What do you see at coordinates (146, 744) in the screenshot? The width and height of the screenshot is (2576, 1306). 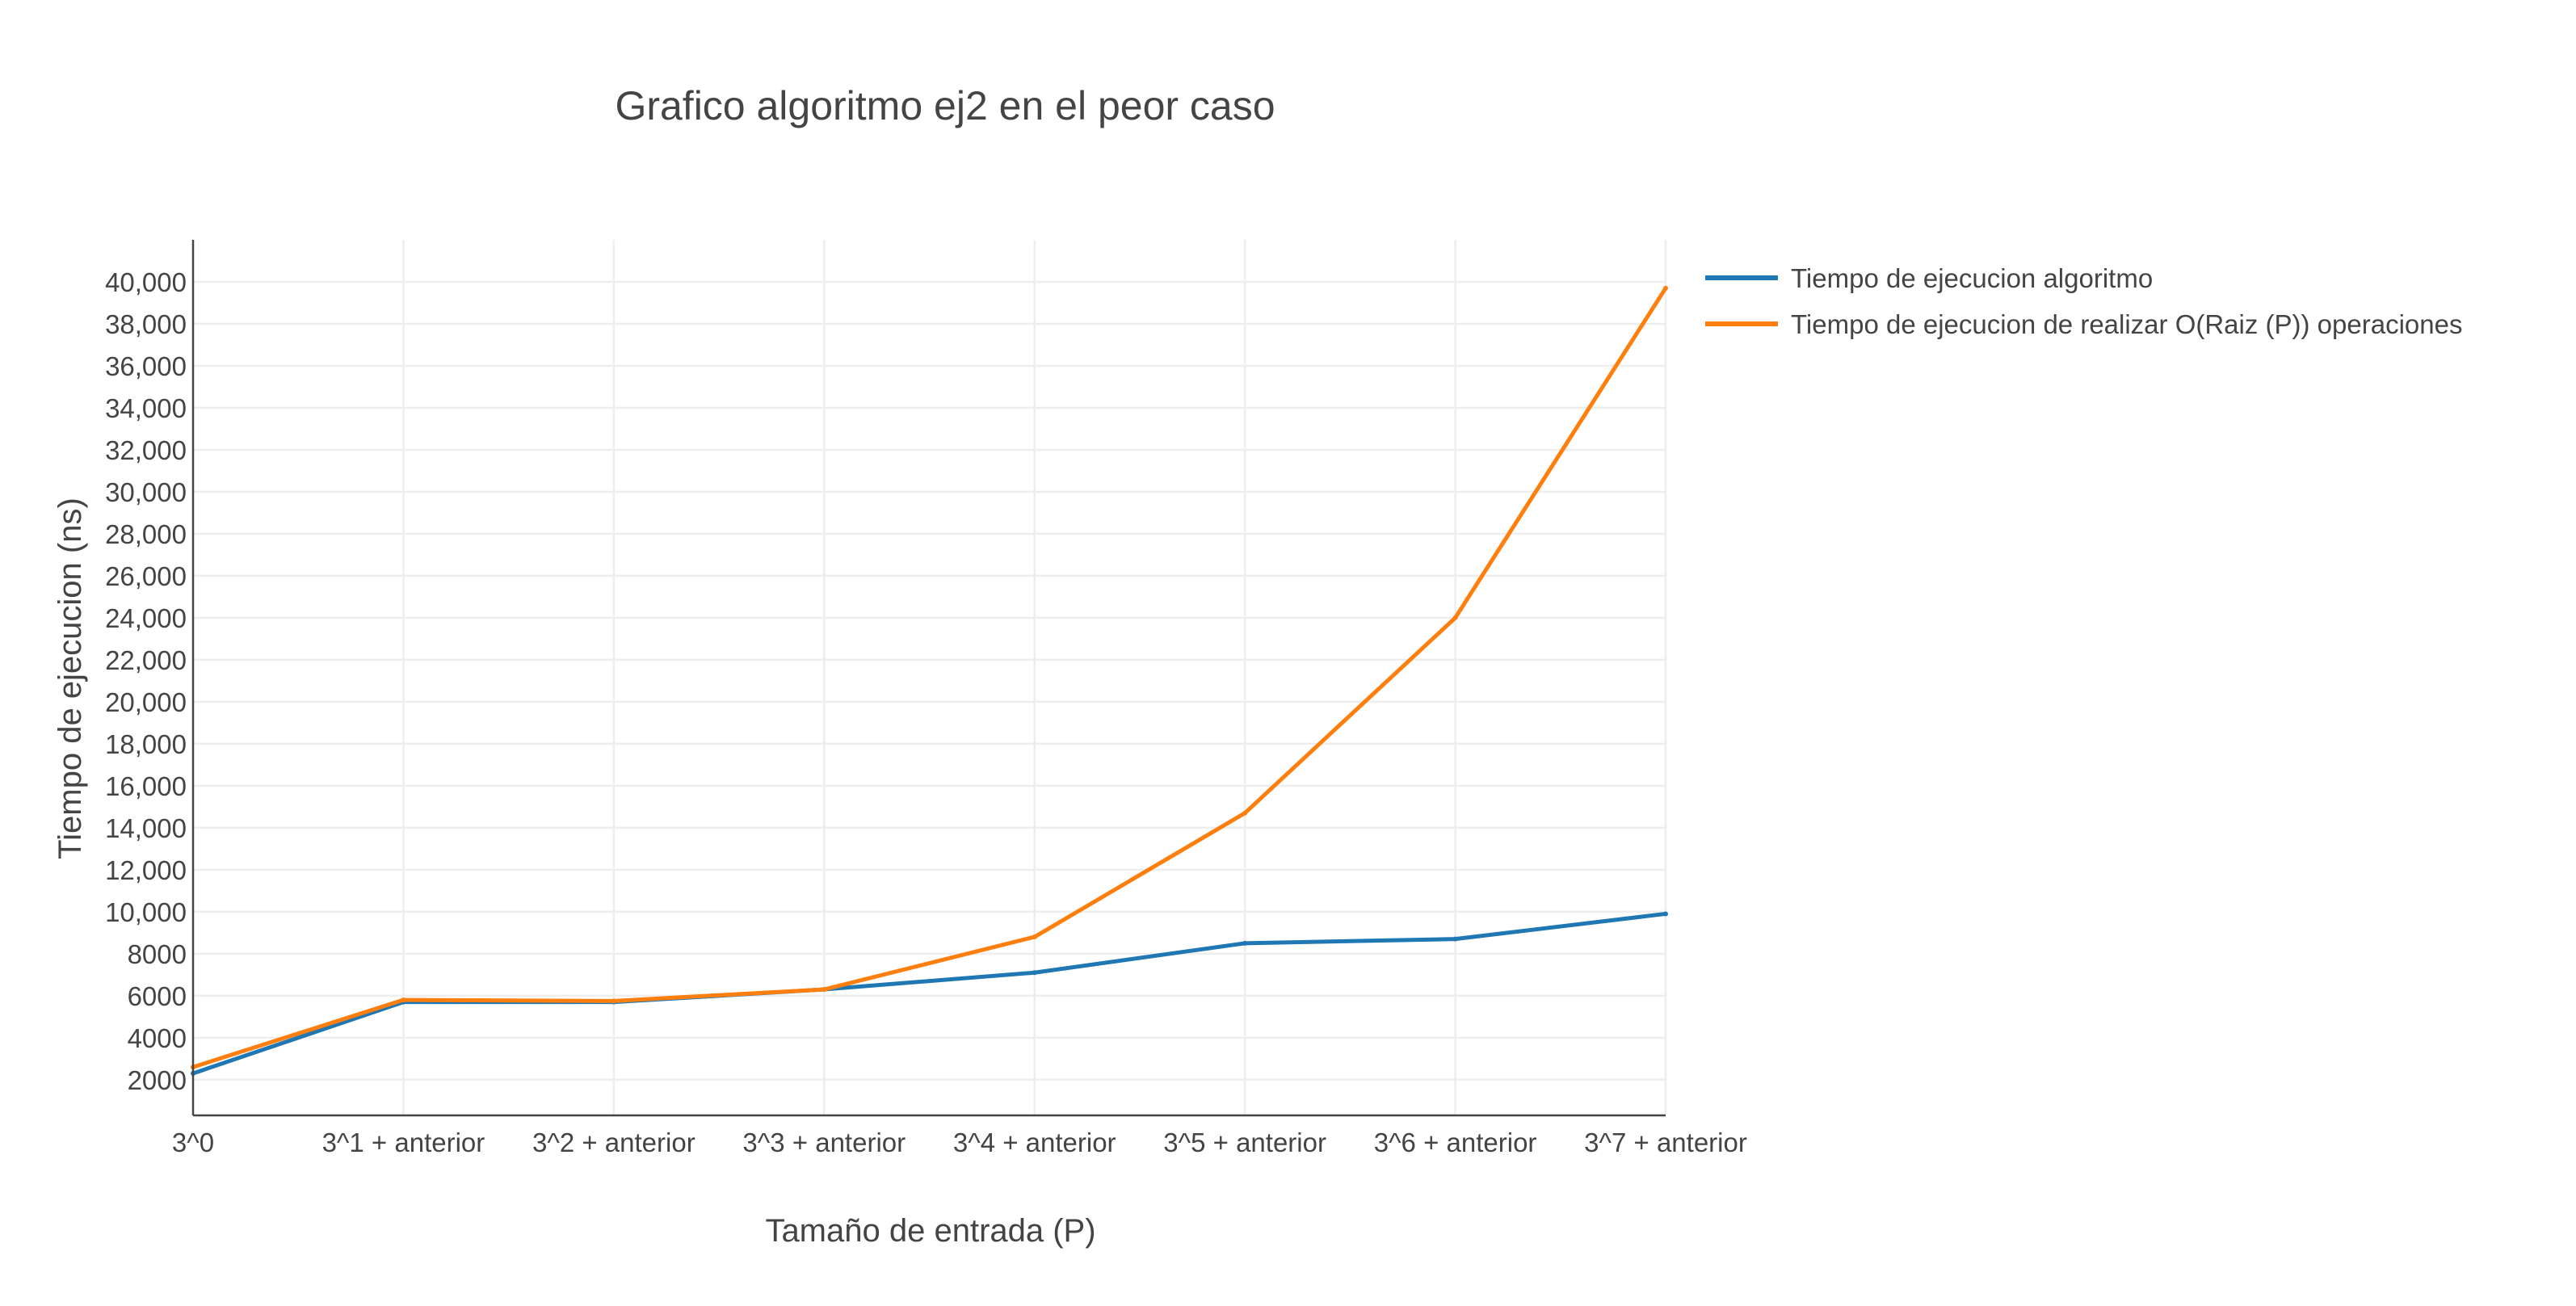 I see `y-tick-label: 18,000` at bounding box center [146, 744].